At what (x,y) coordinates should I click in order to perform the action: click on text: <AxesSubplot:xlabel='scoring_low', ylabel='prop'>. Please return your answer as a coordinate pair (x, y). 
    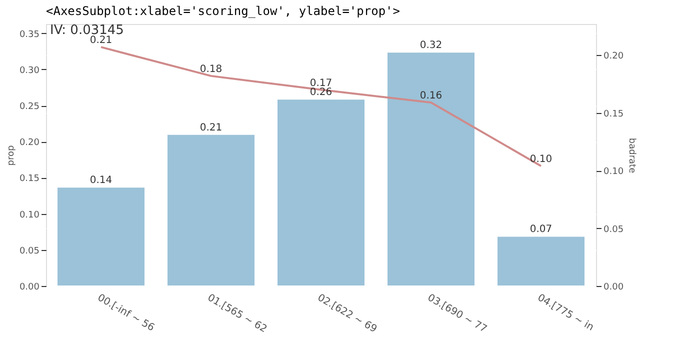
    Looking at the image, I should click on (223, 11).